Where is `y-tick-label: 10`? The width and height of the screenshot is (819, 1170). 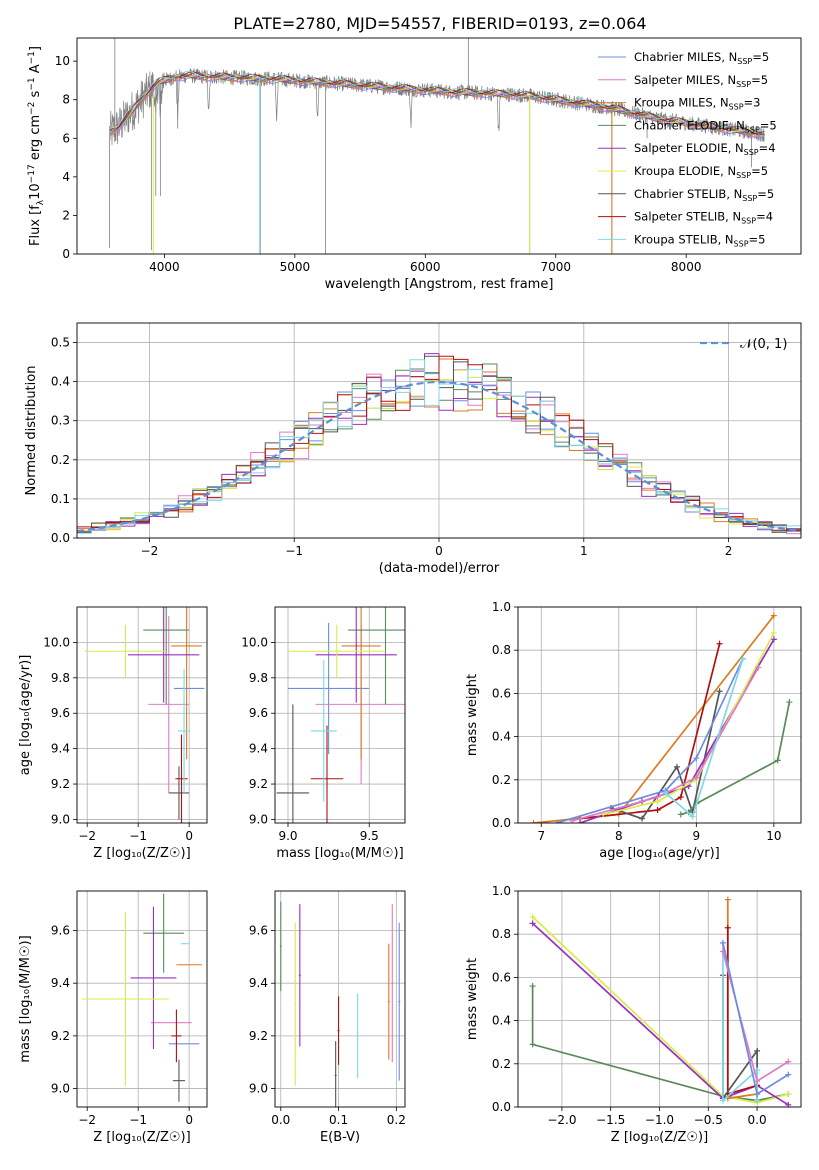 y-tick-label: 10 is located at coordinates (62, 61).